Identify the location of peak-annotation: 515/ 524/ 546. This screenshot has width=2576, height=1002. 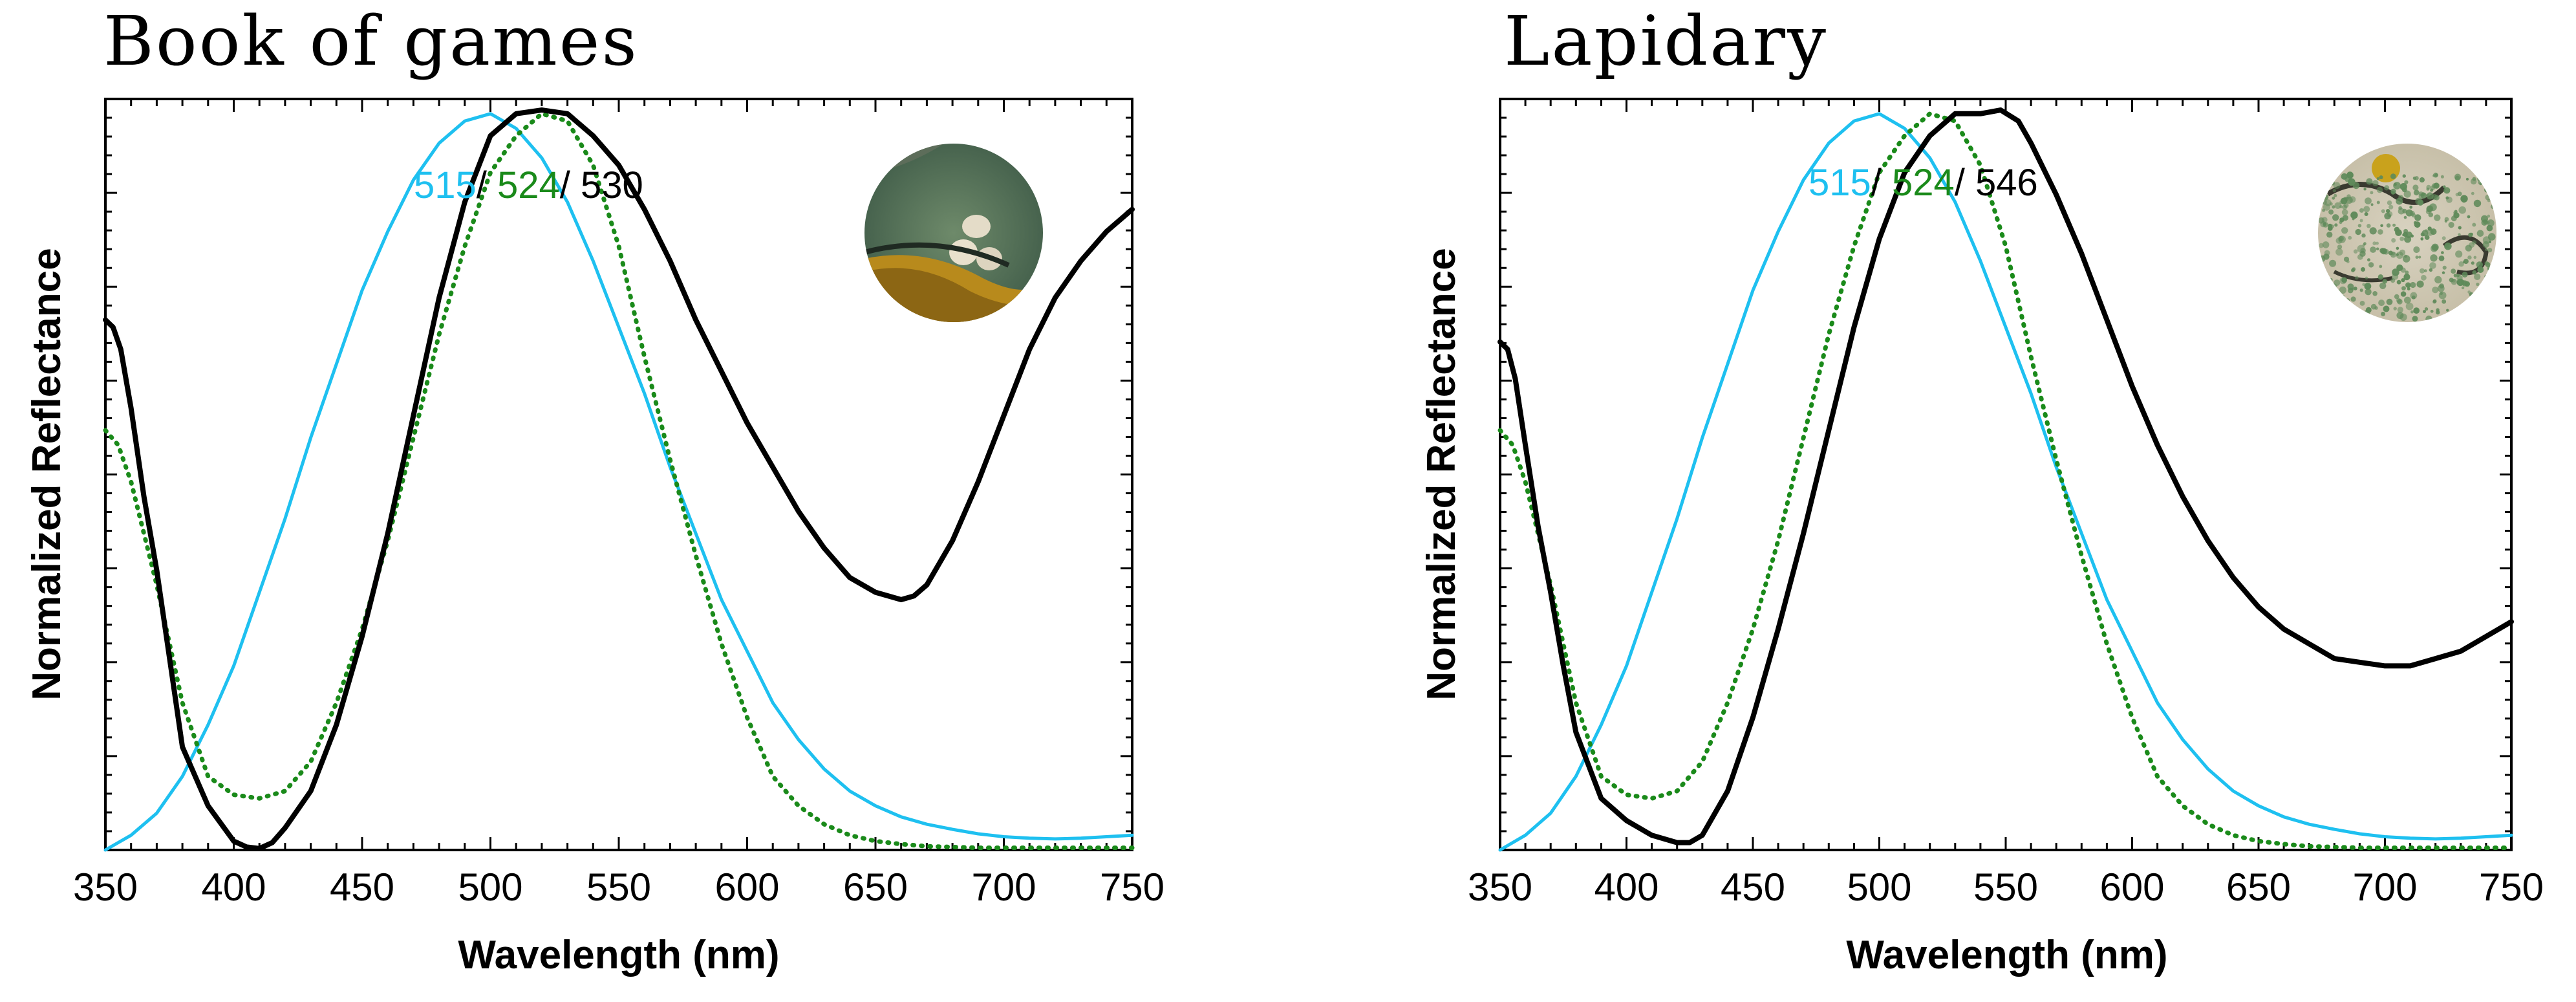
(1923, 183).